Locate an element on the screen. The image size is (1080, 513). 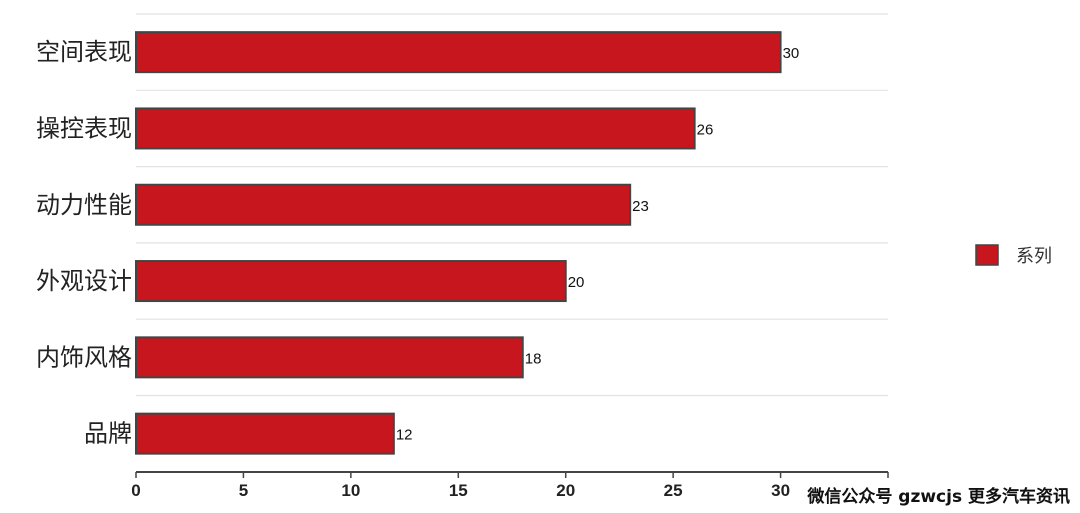
x-tick-label: 25 is located at coordinates (673, 490).